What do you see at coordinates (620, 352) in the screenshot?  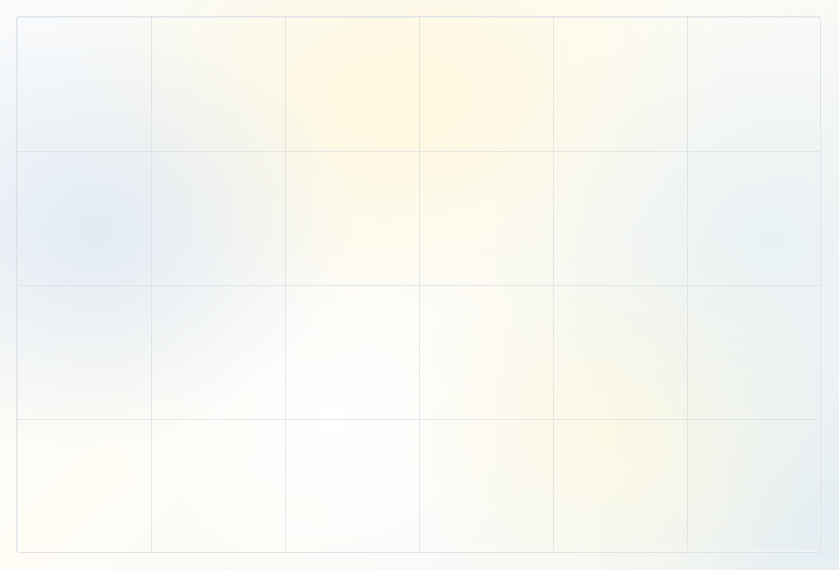 I see `grid-cell-r3-c5` at bounding box center [620, 352].